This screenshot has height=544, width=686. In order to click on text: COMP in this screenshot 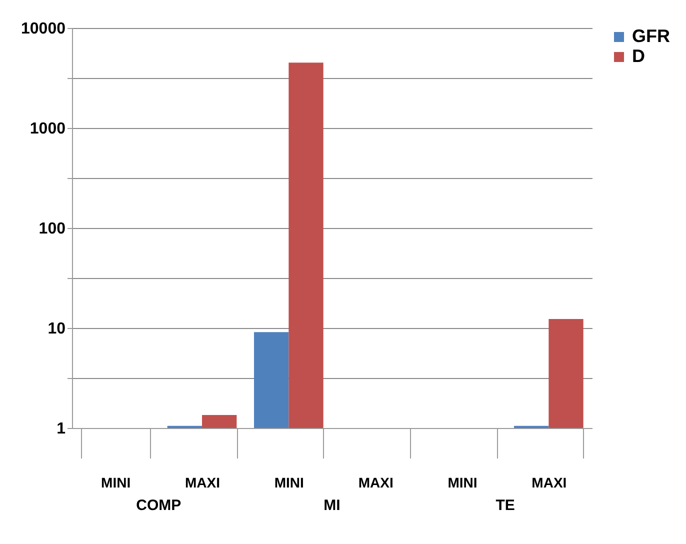, I will do `click(159, 505)`.